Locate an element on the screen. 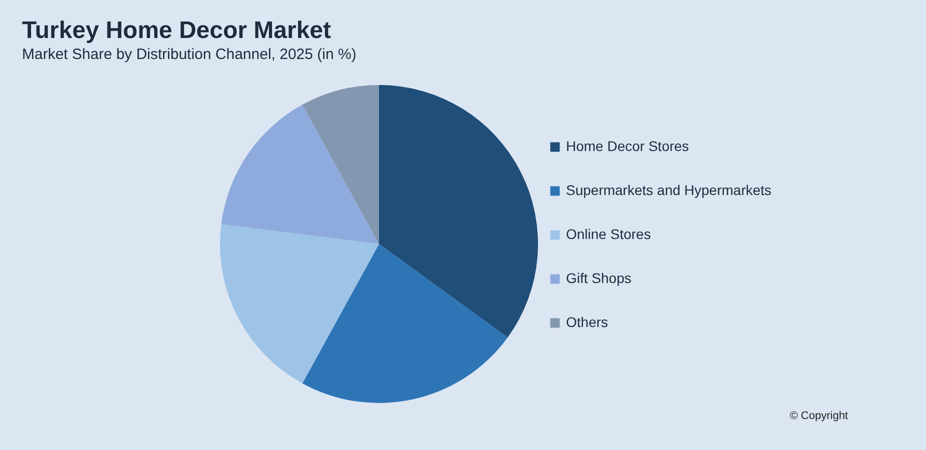 The image size is (926, 450). legend-label: Supermarkets and Hypermarkets is located at coordinates (669, 190).